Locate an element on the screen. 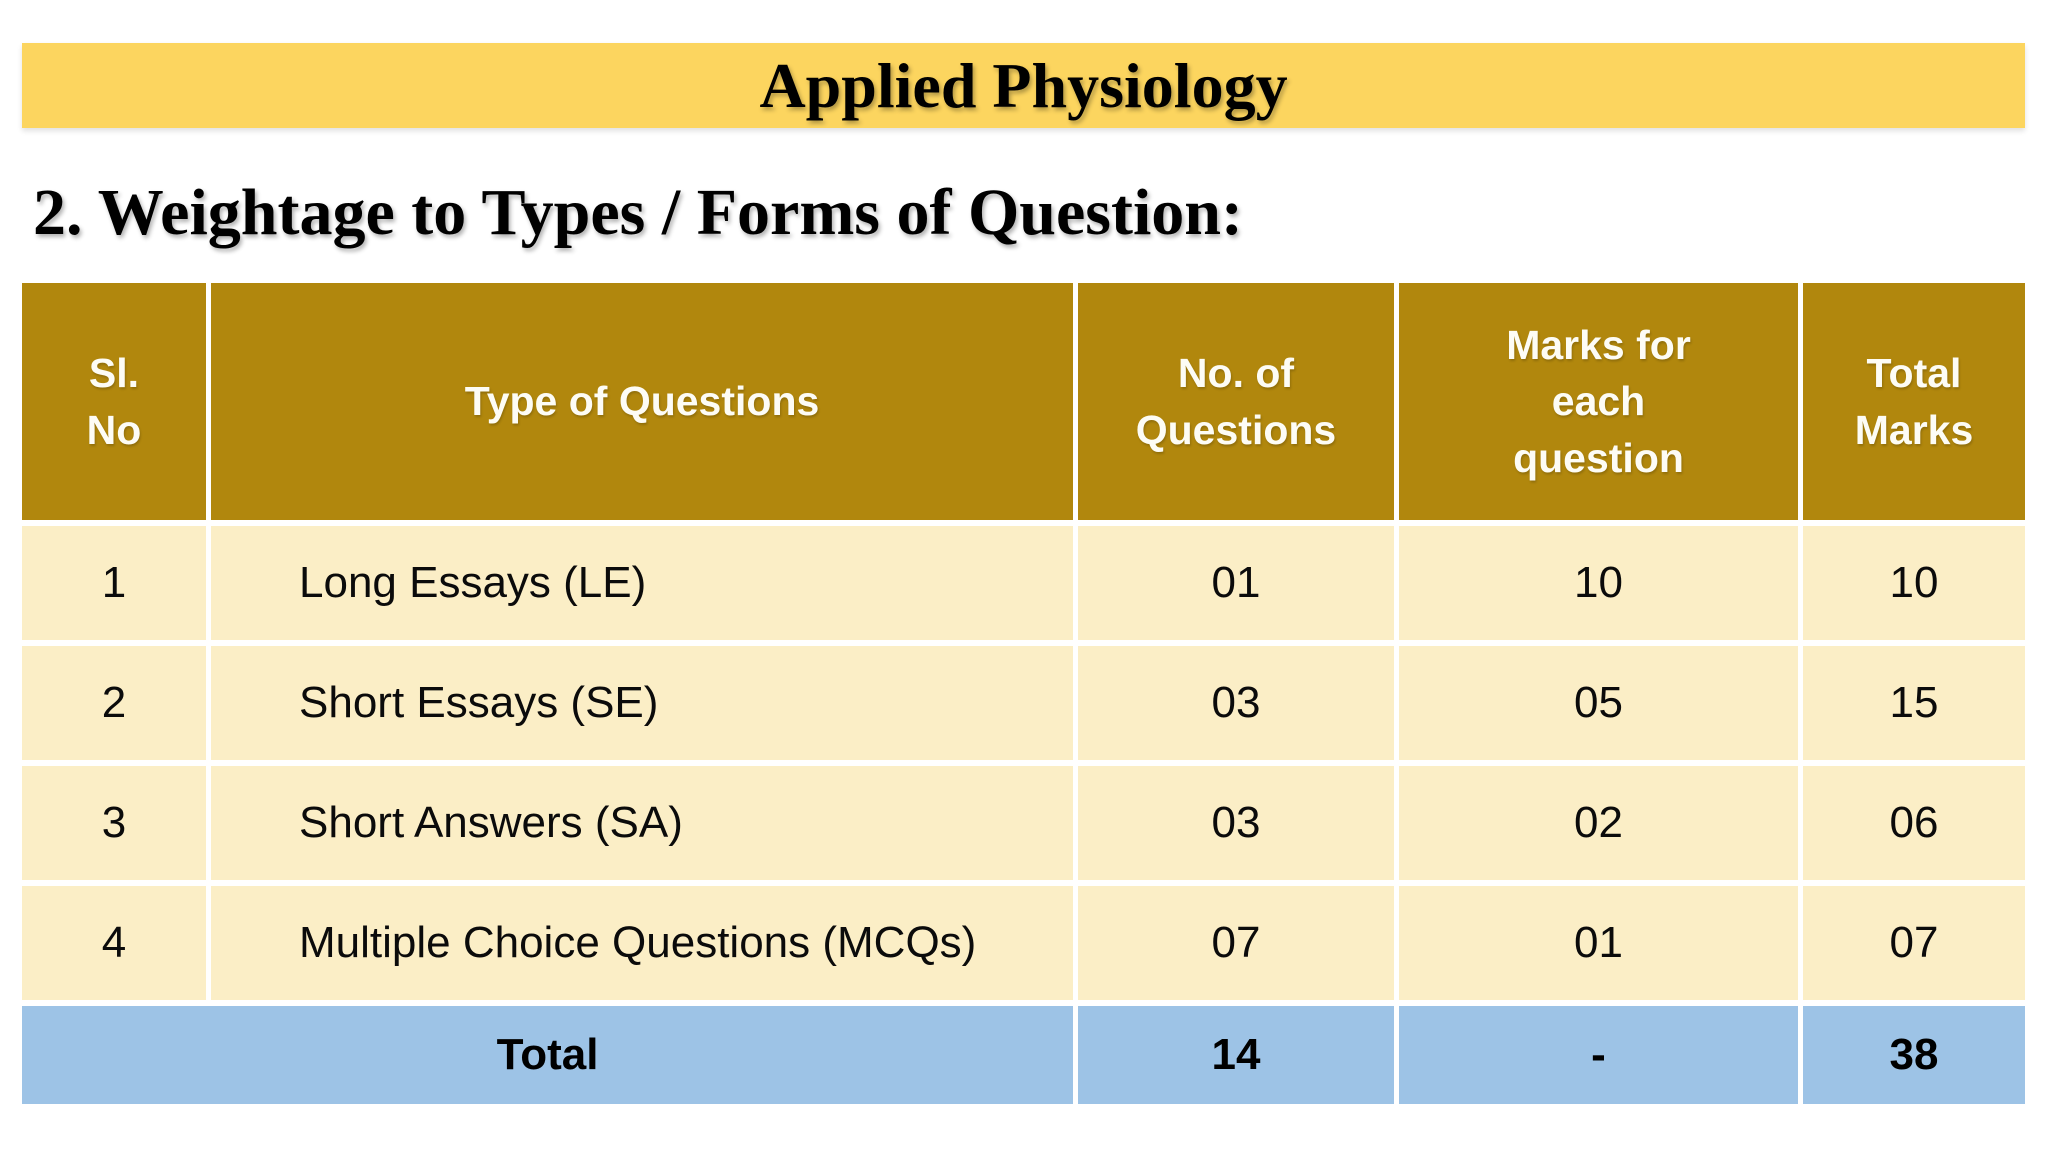 The height and width of the screenshot is (1152, 2048). cell-total-marks: 10 is located at coordinates (1914, 583).